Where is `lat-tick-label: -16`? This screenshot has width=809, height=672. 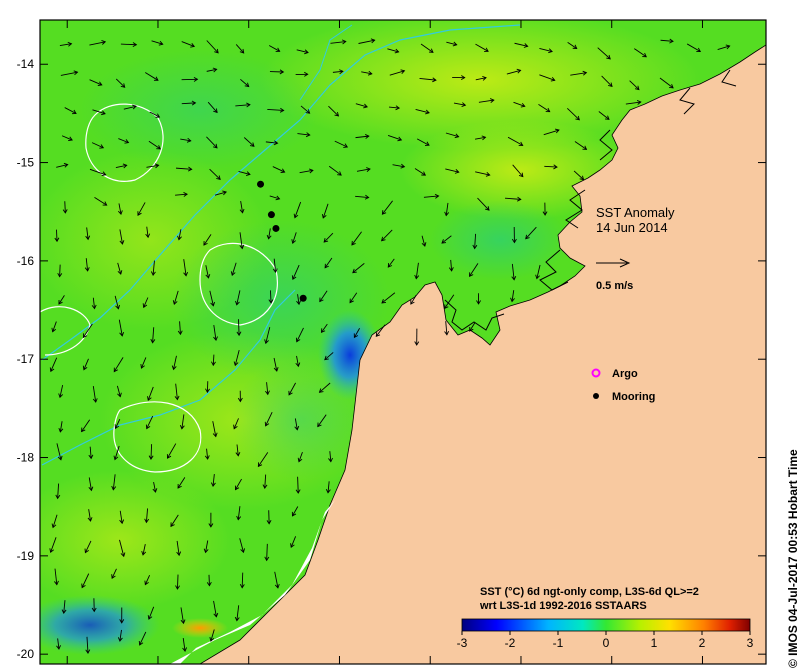
lat-tick-label: -16 is located at coordinates (26, 261).